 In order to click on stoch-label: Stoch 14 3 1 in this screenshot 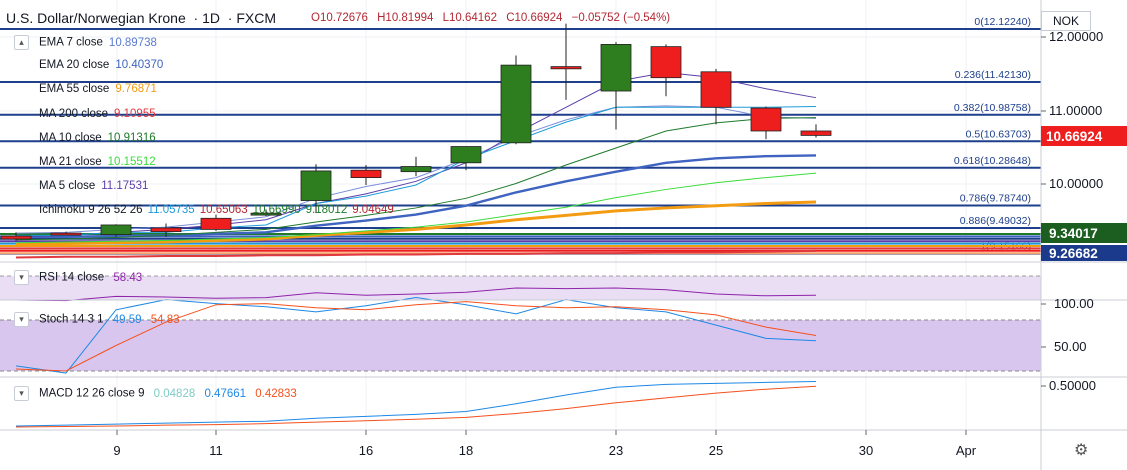, I will do `click(71, 319)`.